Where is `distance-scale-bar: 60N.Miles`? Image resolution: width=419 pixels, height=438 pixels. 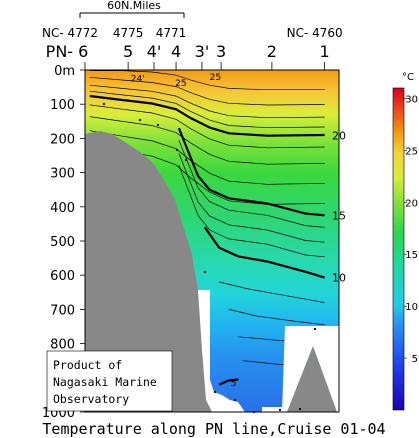
distance-scale-bar: 60N.Miles is located at coordinates (132, 9).